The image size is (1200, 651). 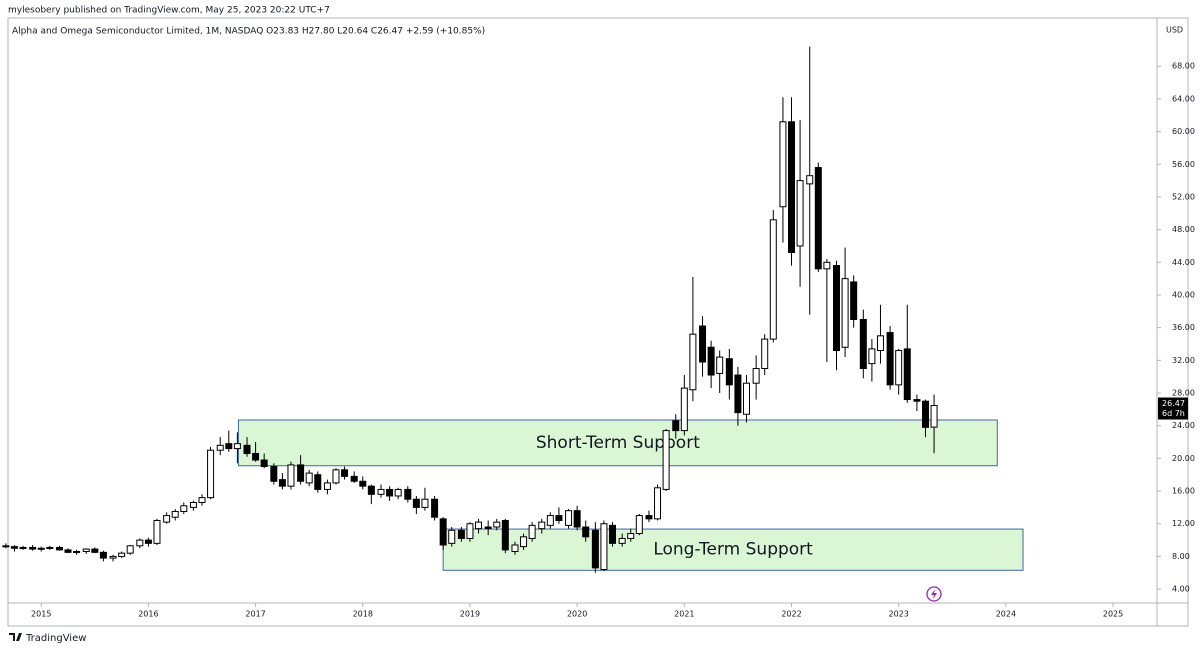 I want to click on x-tick-label: 2017, so click(x=255, y=614).